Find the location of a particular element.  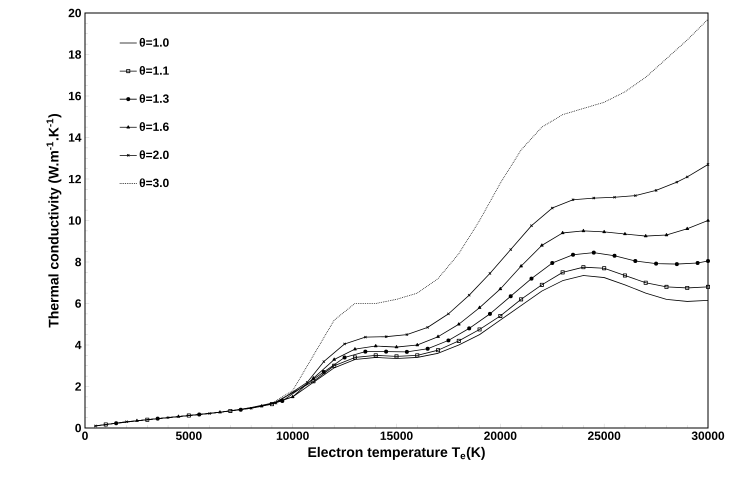

legend-label: θ=2.0 is located at coordinates (154, 155).